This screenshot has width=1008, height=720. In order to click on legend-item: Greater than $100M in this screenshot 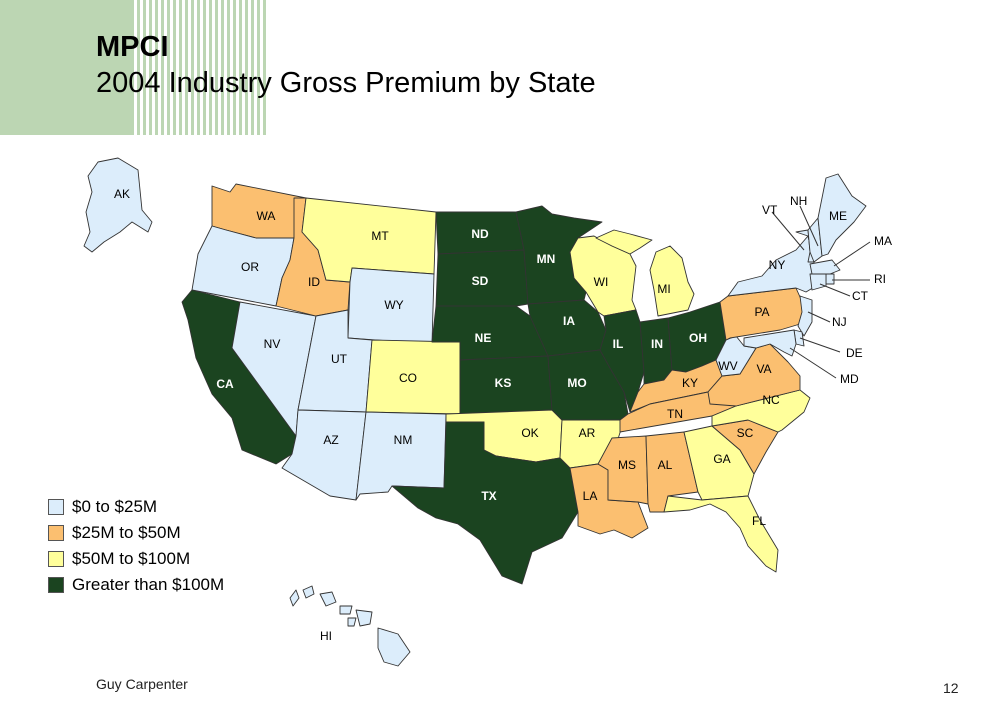, I will do `click(136, 585)`.